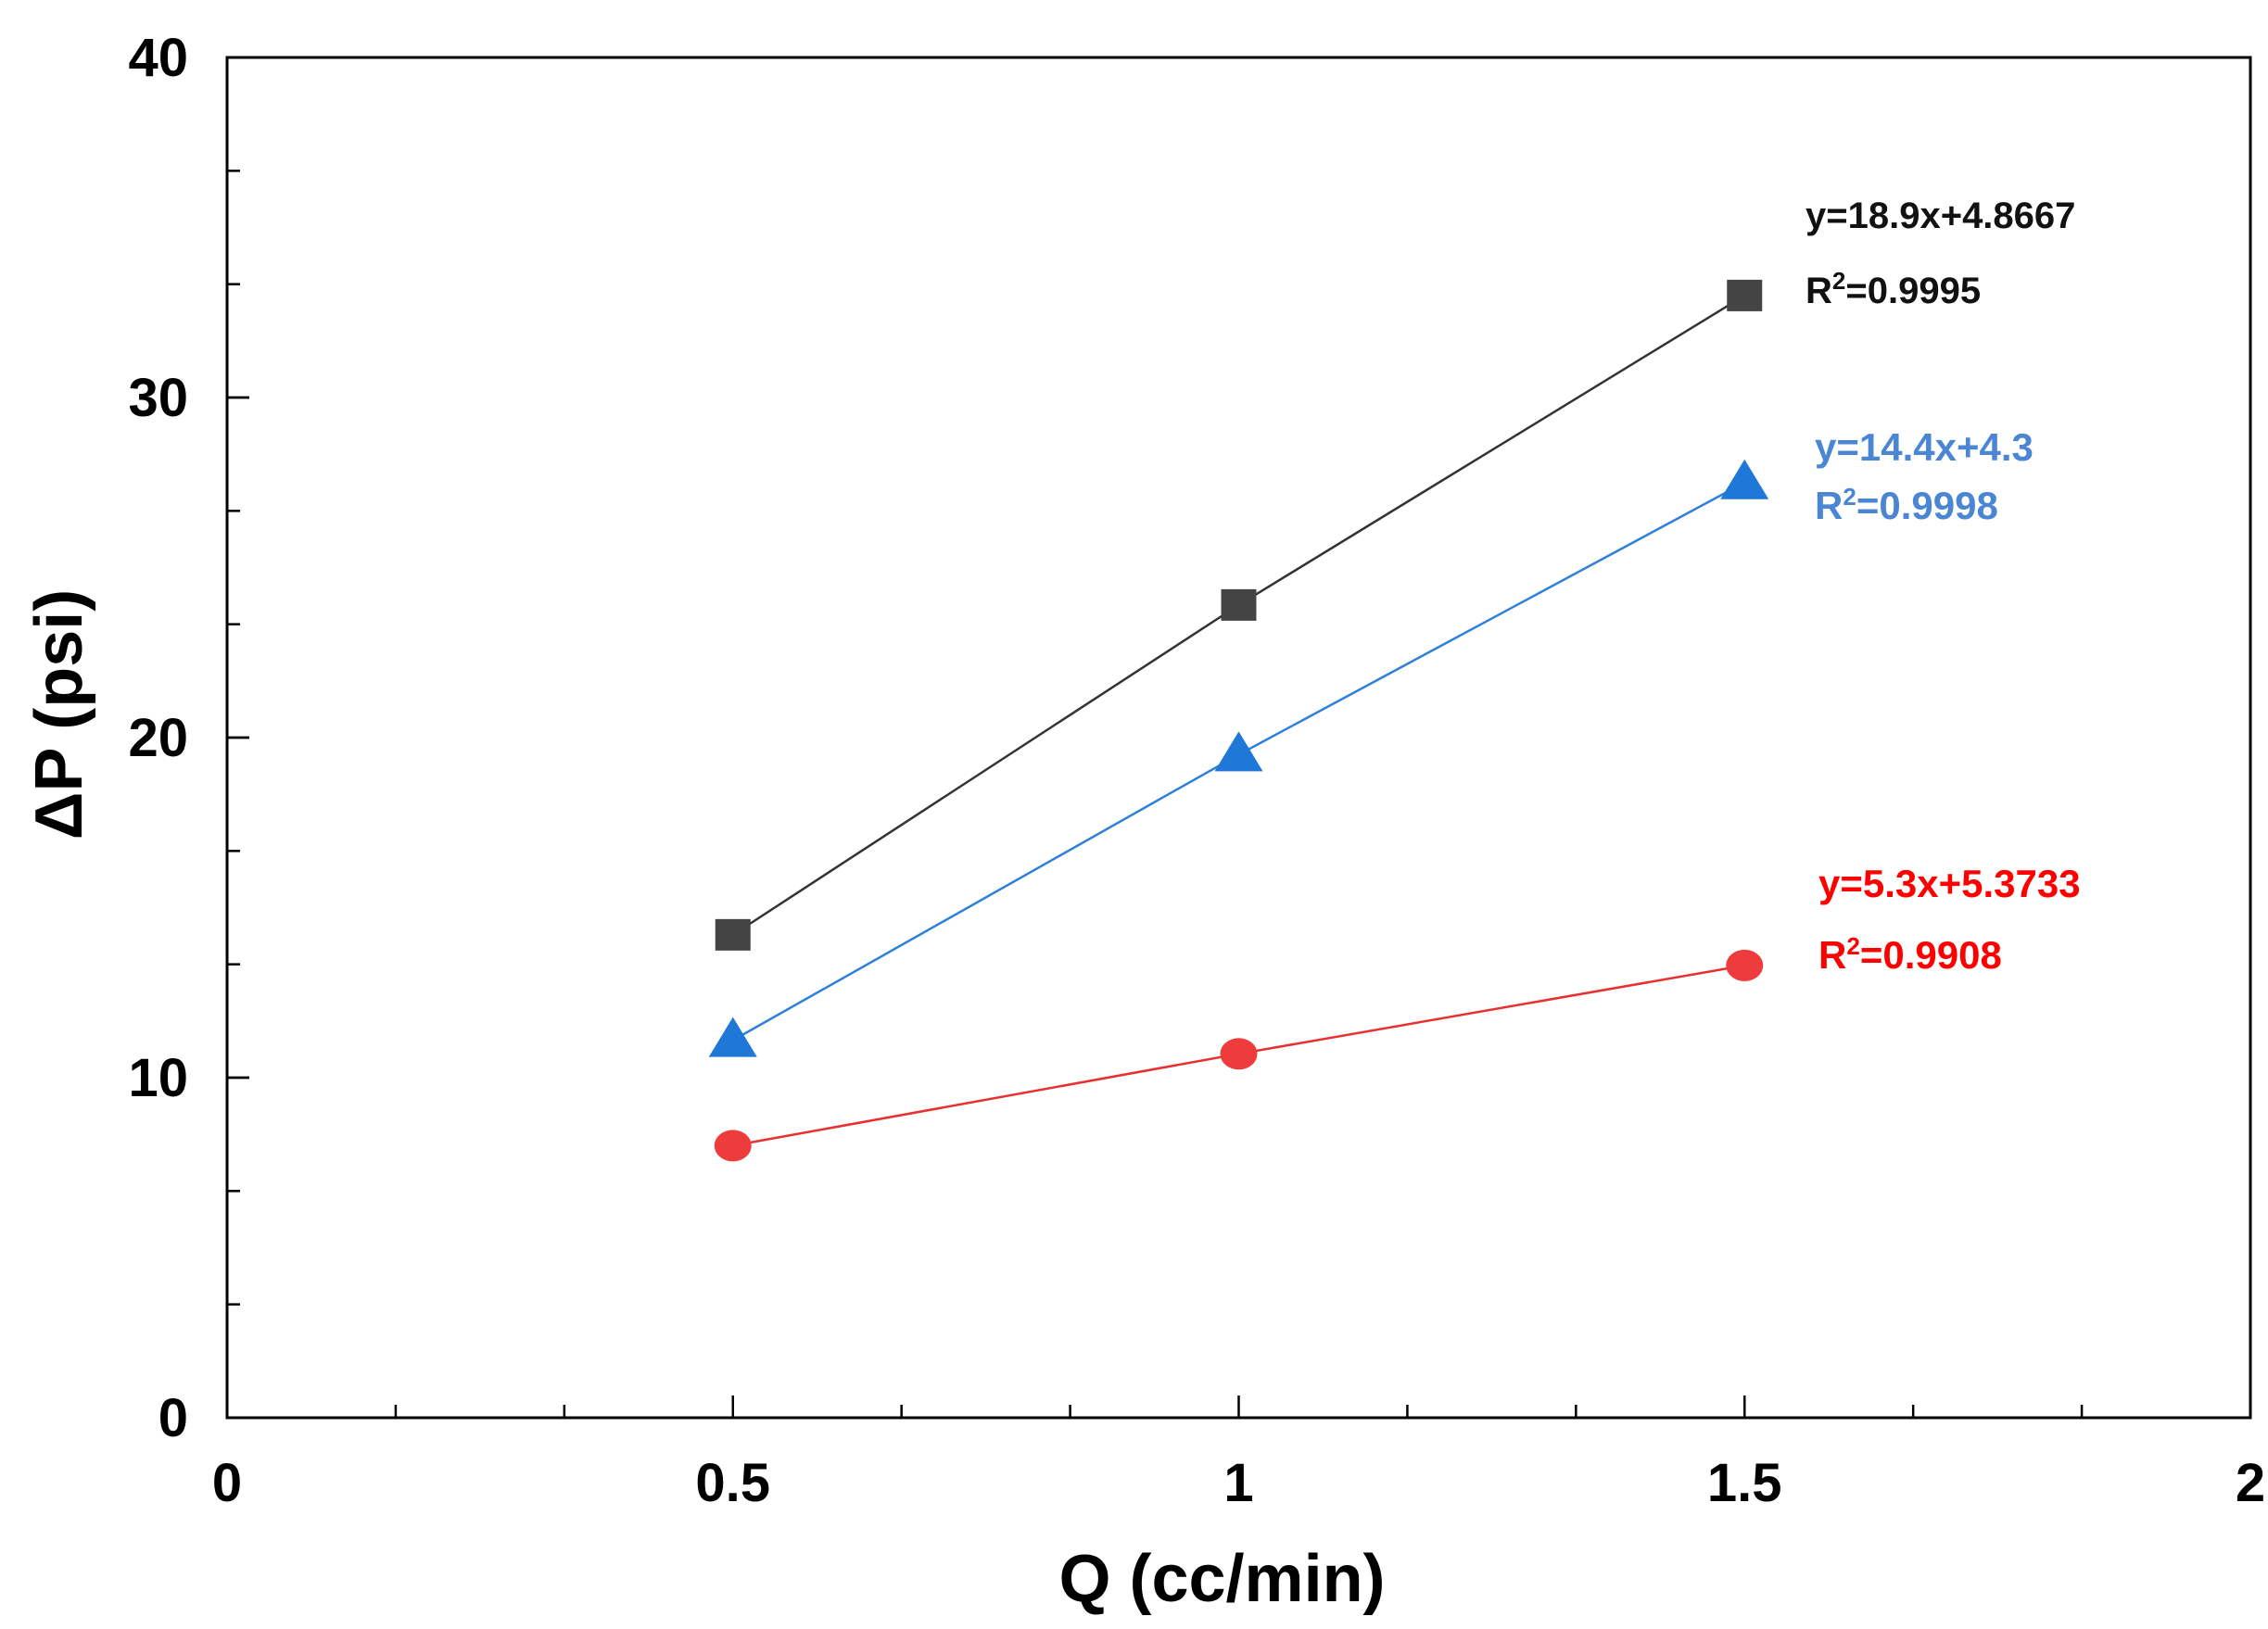 This screenshot has width=2268, height=1629. I want to click on r-squared-value: R2=0.9998, so click(1906, 505).